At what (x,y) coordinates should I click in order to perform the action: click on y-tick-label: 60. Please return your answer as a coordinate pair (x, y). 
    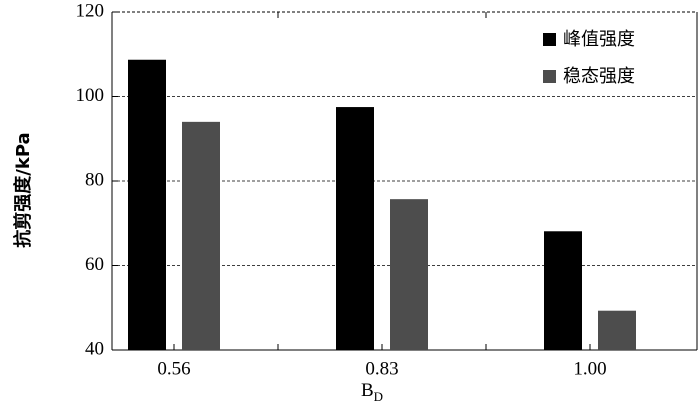
    Looking at the image, I should click on (94, 264).